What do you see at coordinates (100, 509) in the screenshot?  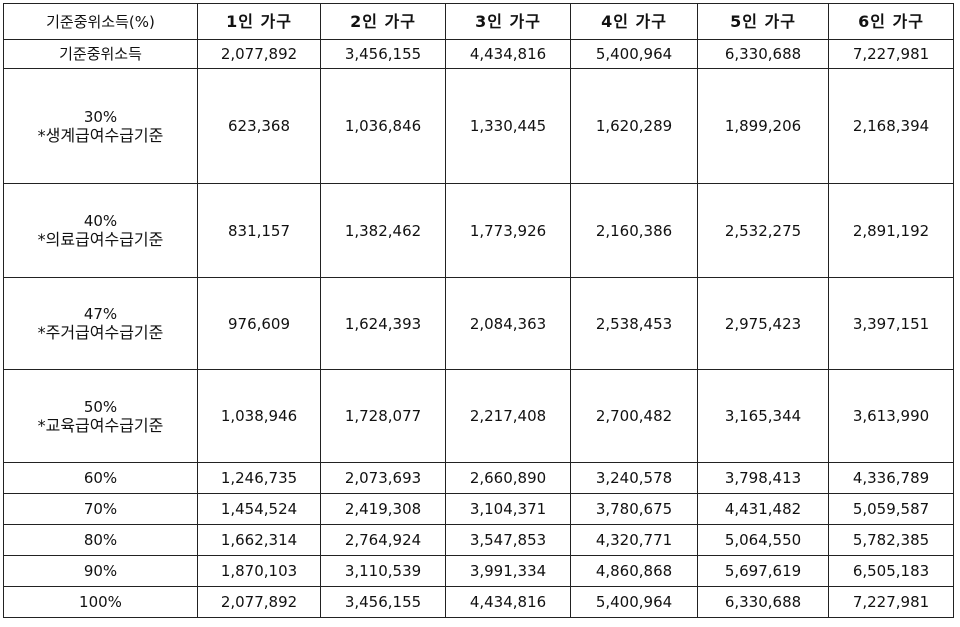 I see `row-label: 70%` at bounding box center [100, 509].